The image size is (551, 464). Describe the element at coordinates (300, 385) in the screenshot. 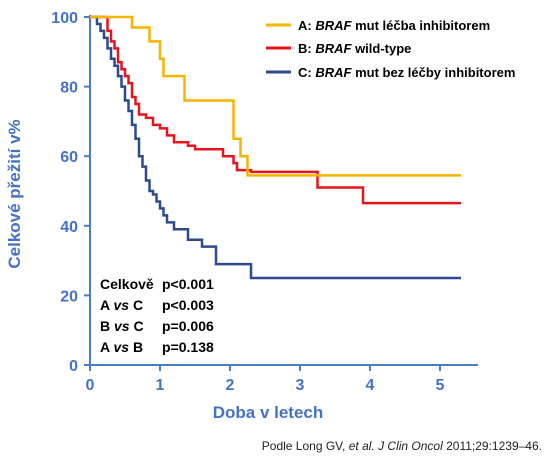

I see `x-tick-label: 3` at that location.